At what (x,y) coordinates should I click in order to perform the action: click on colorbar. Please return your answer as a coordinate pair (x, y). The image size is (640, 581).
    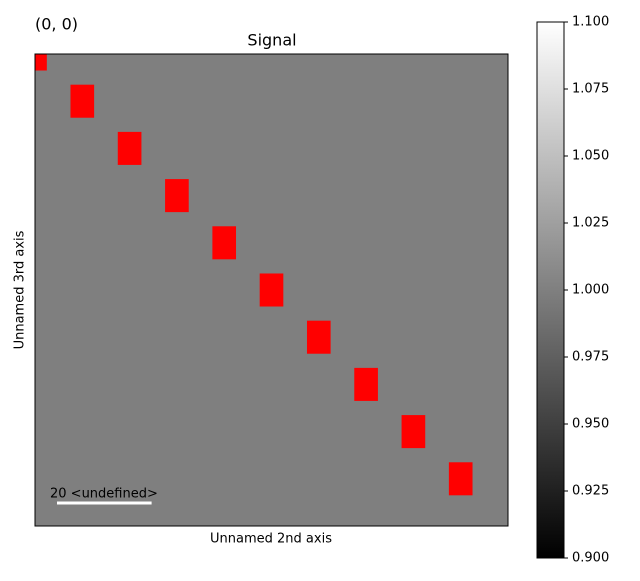
    Looking at the image, I should click on (550, 290).